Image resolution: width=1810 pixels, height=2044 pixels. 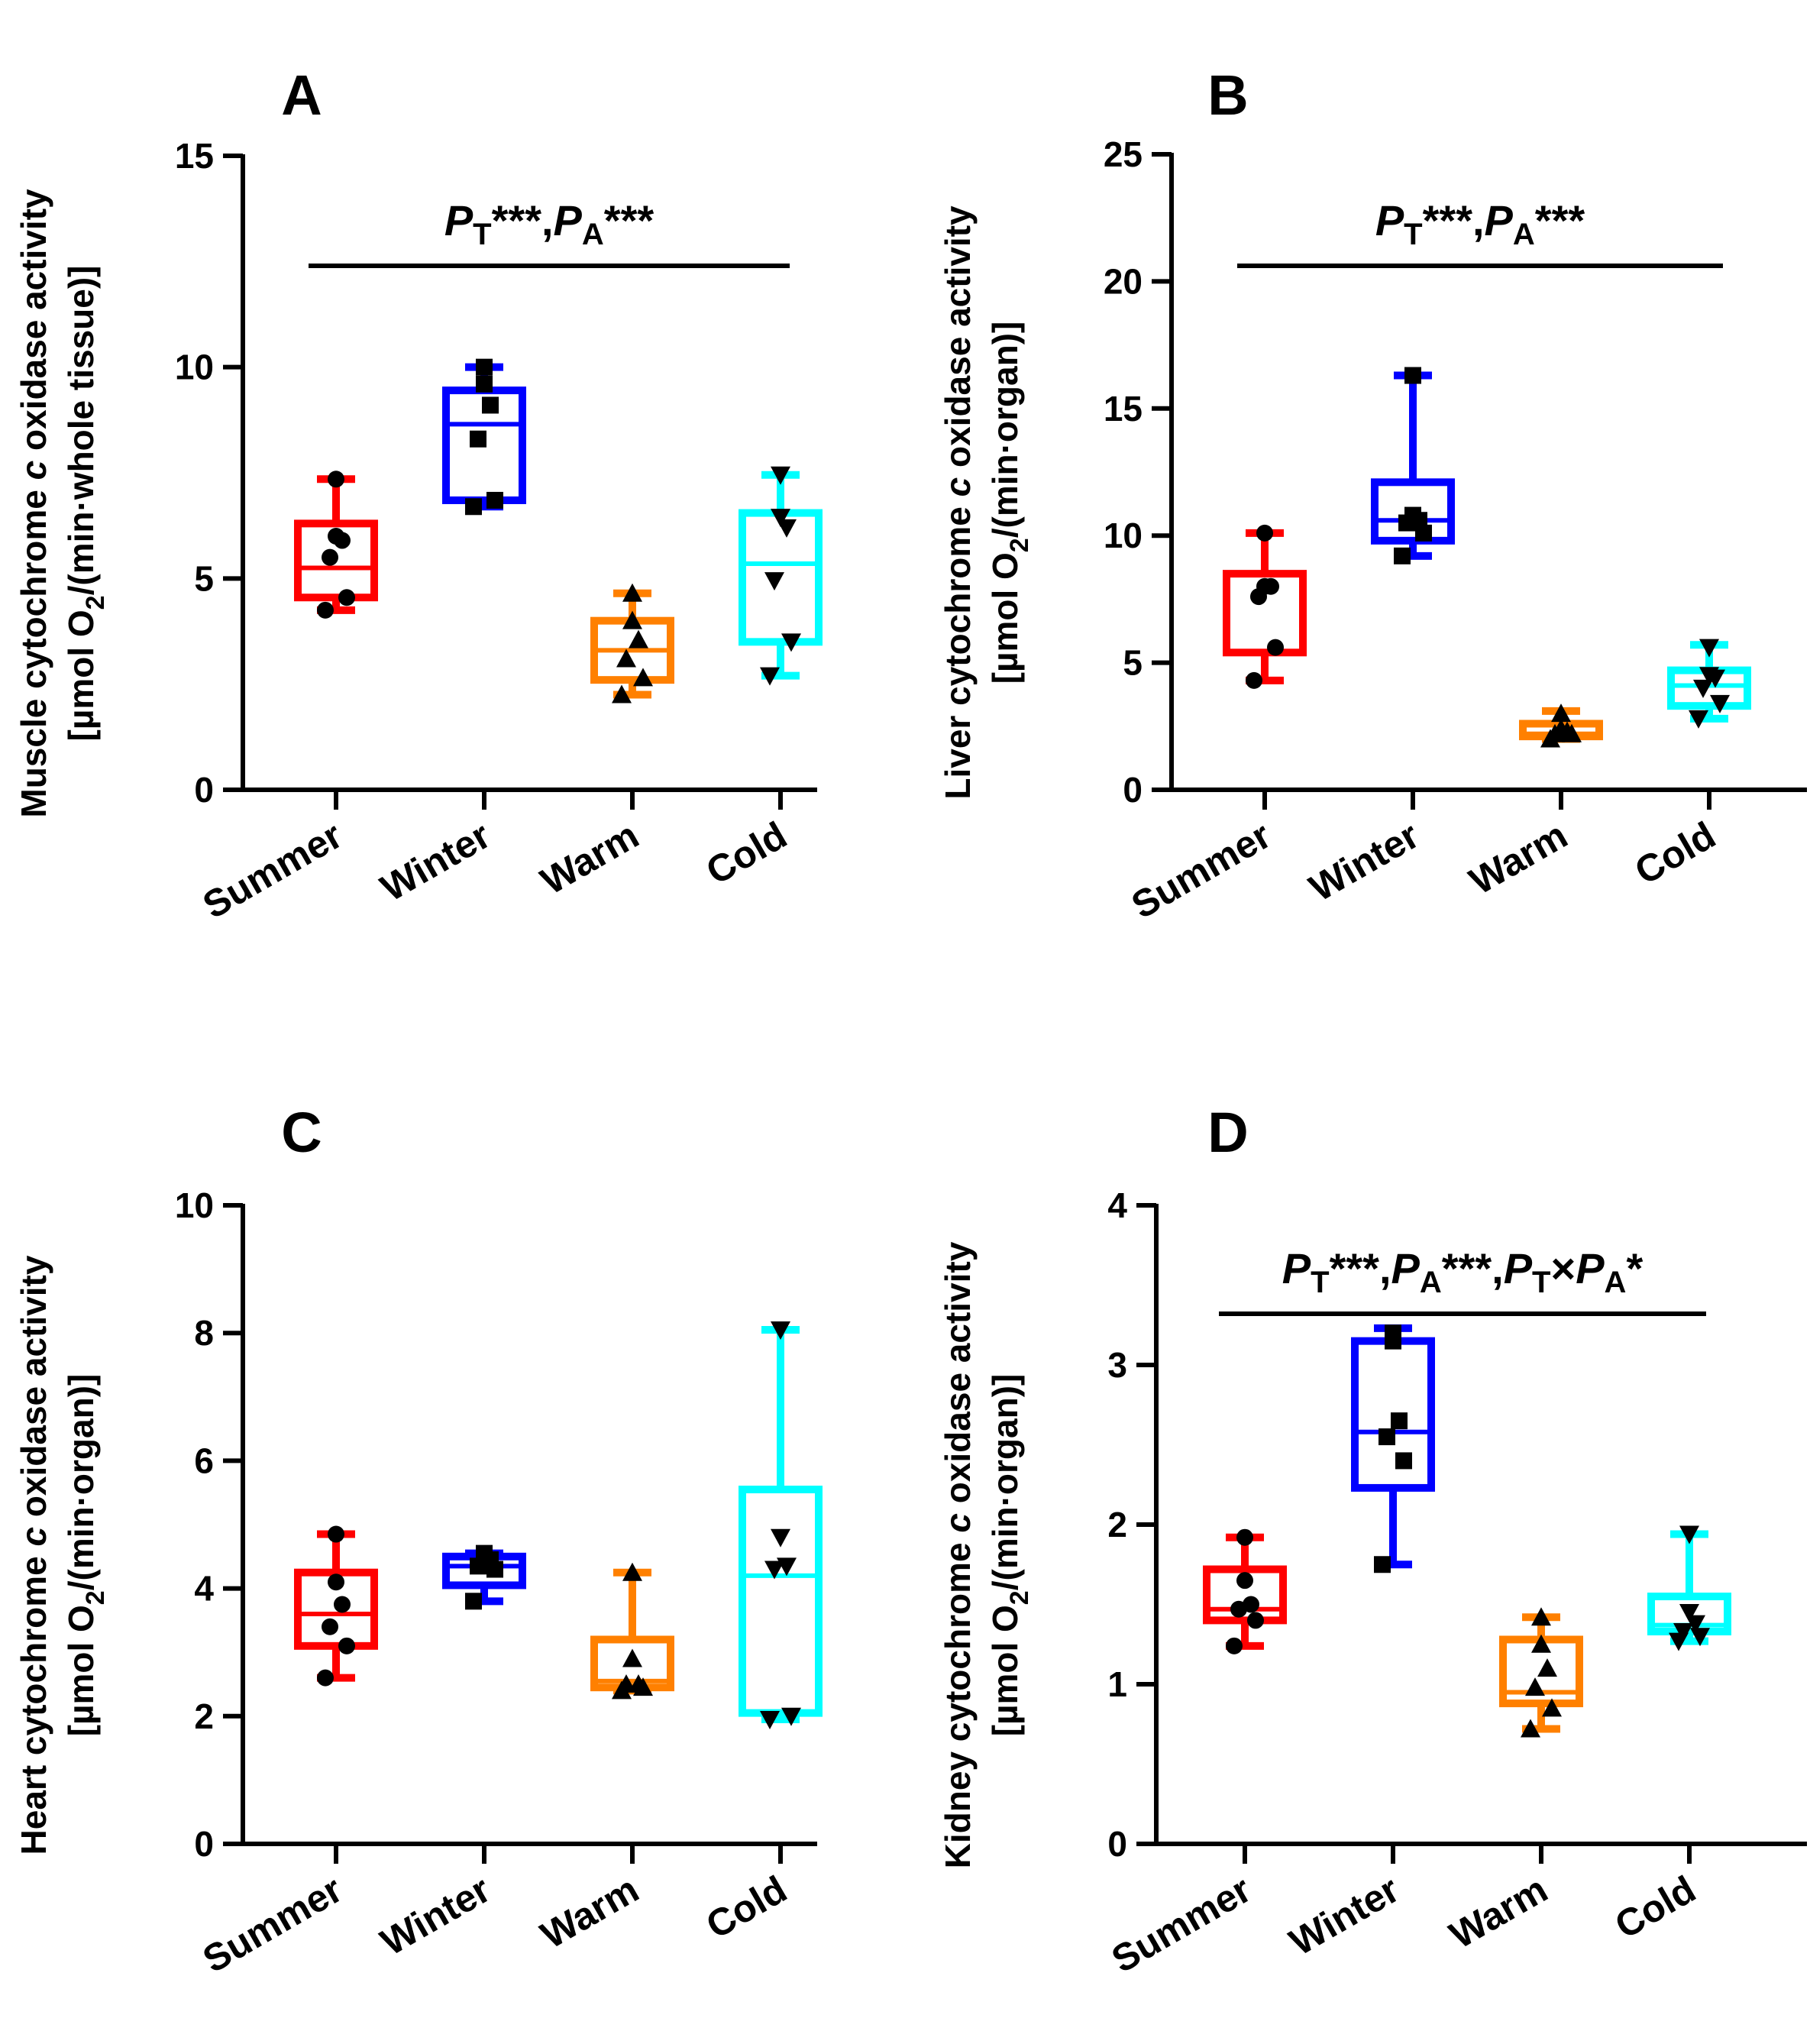 What do you see at coordinates (1454, 220) in the screenshot?
I see `significance-stars: ***,` at bounding box center [1454, 220].